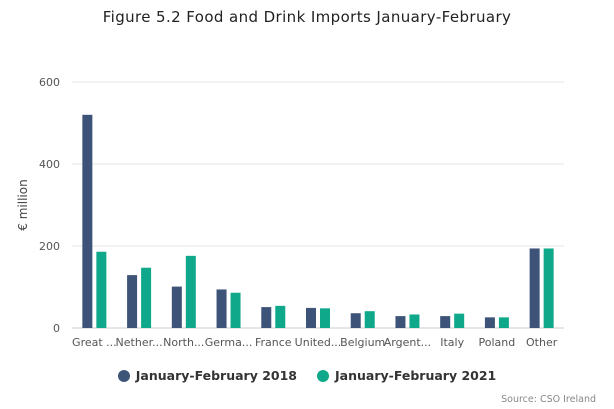 Image resolution: width=614 pixels, height=409 pixels. I want to click on source-credit: Source: CSO Ireland, so click(548, 399).